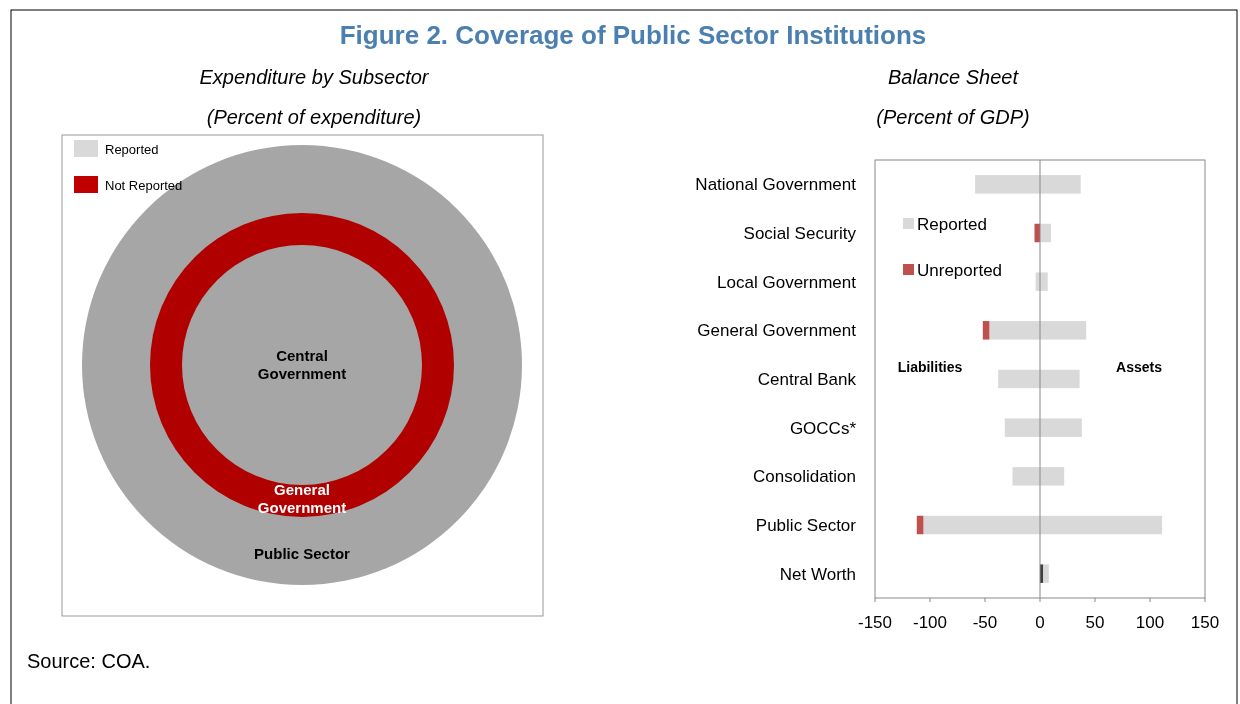  What do you see at coordinates (144, 185) in the screenshot?
I see `legend-label: Not Reported` at bounding box center [144, 185].